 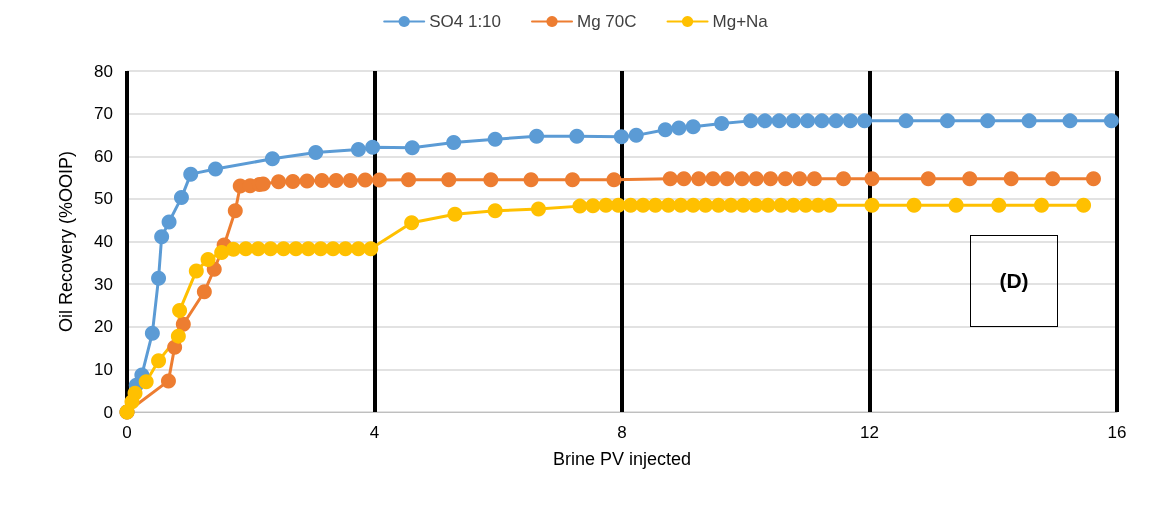 I want to click on y-tick-label: 60, so click(x=103, y=156).